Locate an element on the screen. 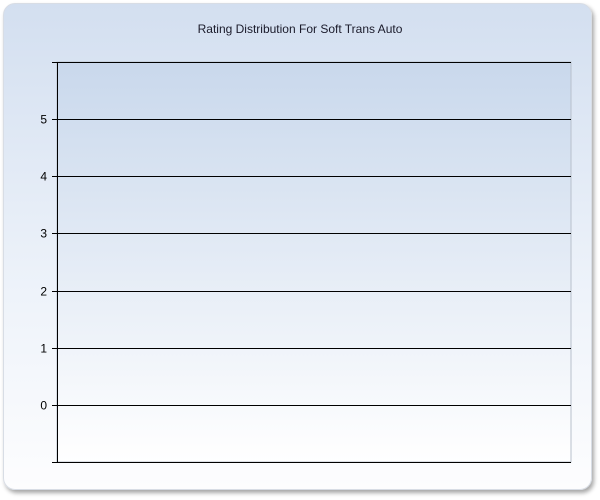 This screenshot has width=600, height=500. y-tick-label: 5 is located at coordinates (43, 120).